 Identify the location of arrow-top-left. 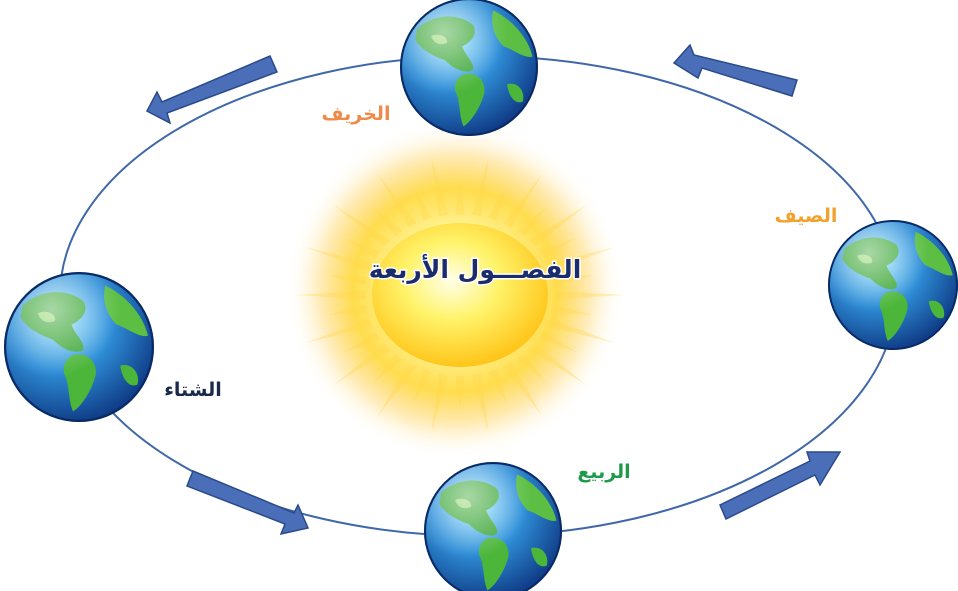
(212, 90).